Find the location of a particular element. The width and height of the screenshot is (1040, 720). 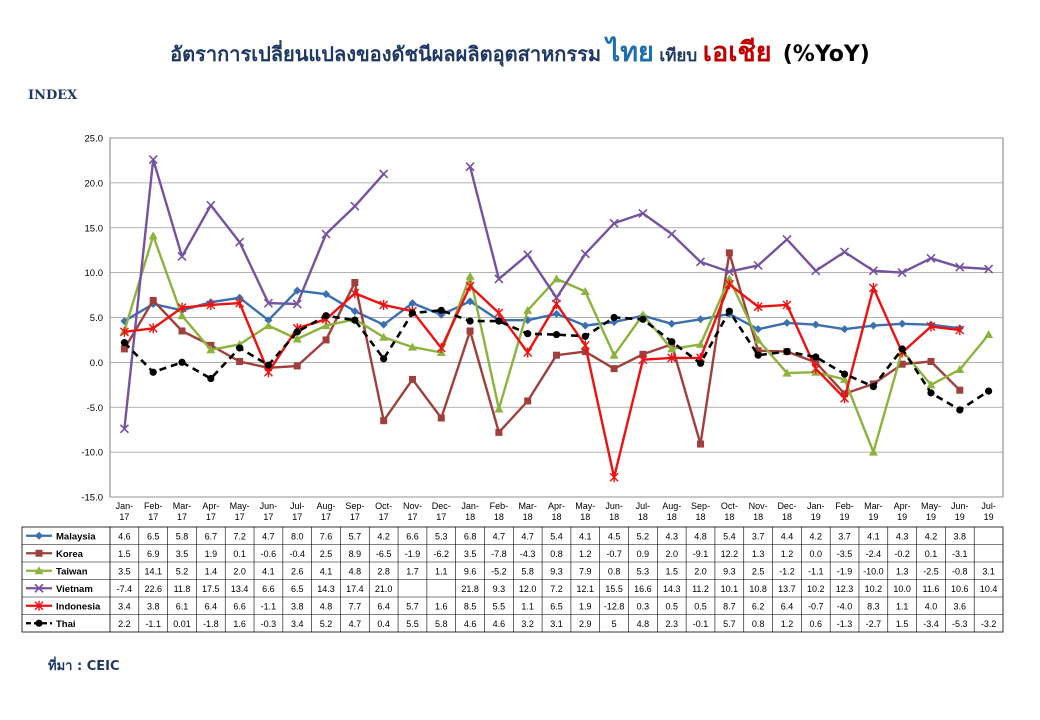

table-cell-value: 13.7 is located at coordinates (787, 589).